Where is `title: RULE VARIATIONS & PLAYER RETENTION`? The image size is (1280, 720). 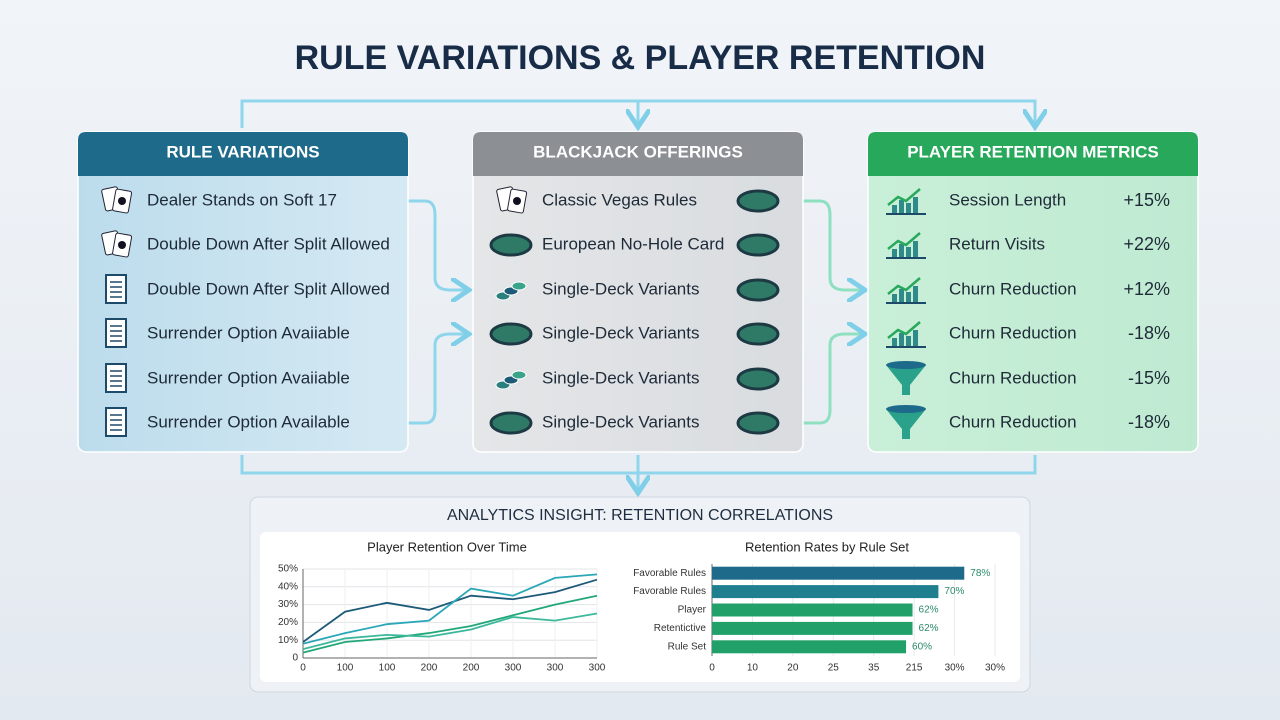 title: RULE VARIATIONS & PLAYER RETENTION is located at coordinates (640, 58).